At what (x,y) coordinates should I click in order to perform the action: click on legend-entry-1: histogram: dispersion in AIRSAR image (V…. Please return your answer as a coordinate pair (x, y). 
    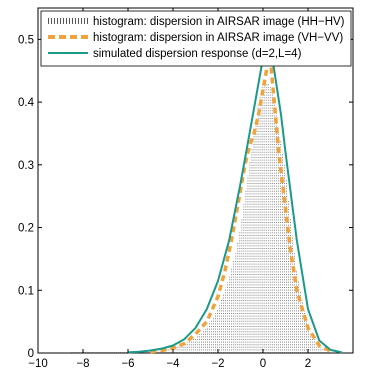
    Looking at the image, I should click on (195, 38).